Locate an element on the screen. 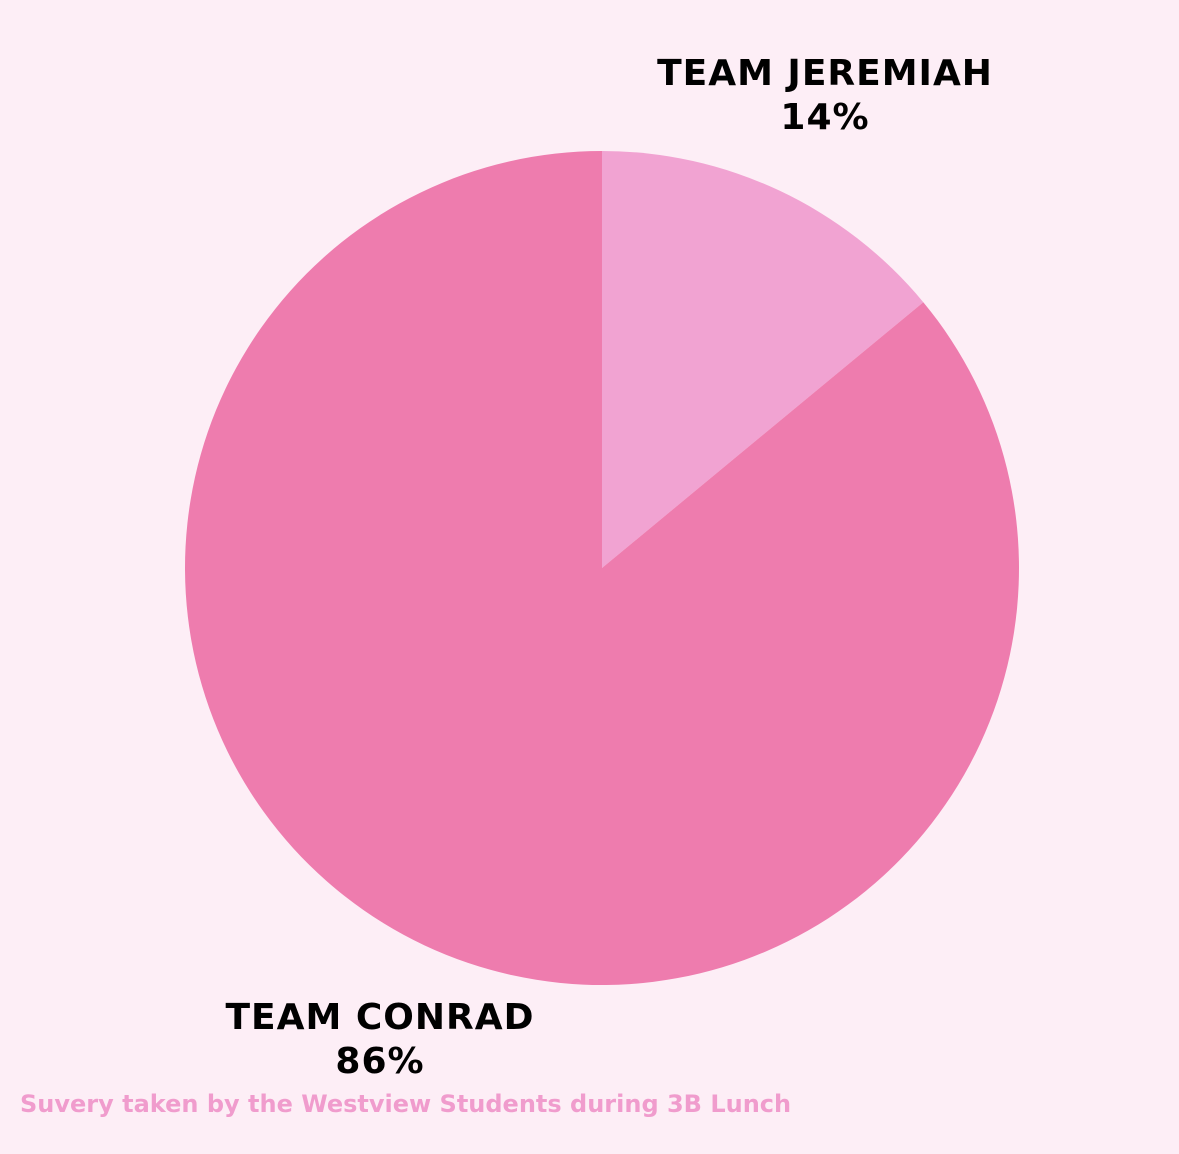 This screenshot has height=1154, width=1179. slice-name-team-conrad: TEAM CONRAD is located at coordinates (380, 1017).